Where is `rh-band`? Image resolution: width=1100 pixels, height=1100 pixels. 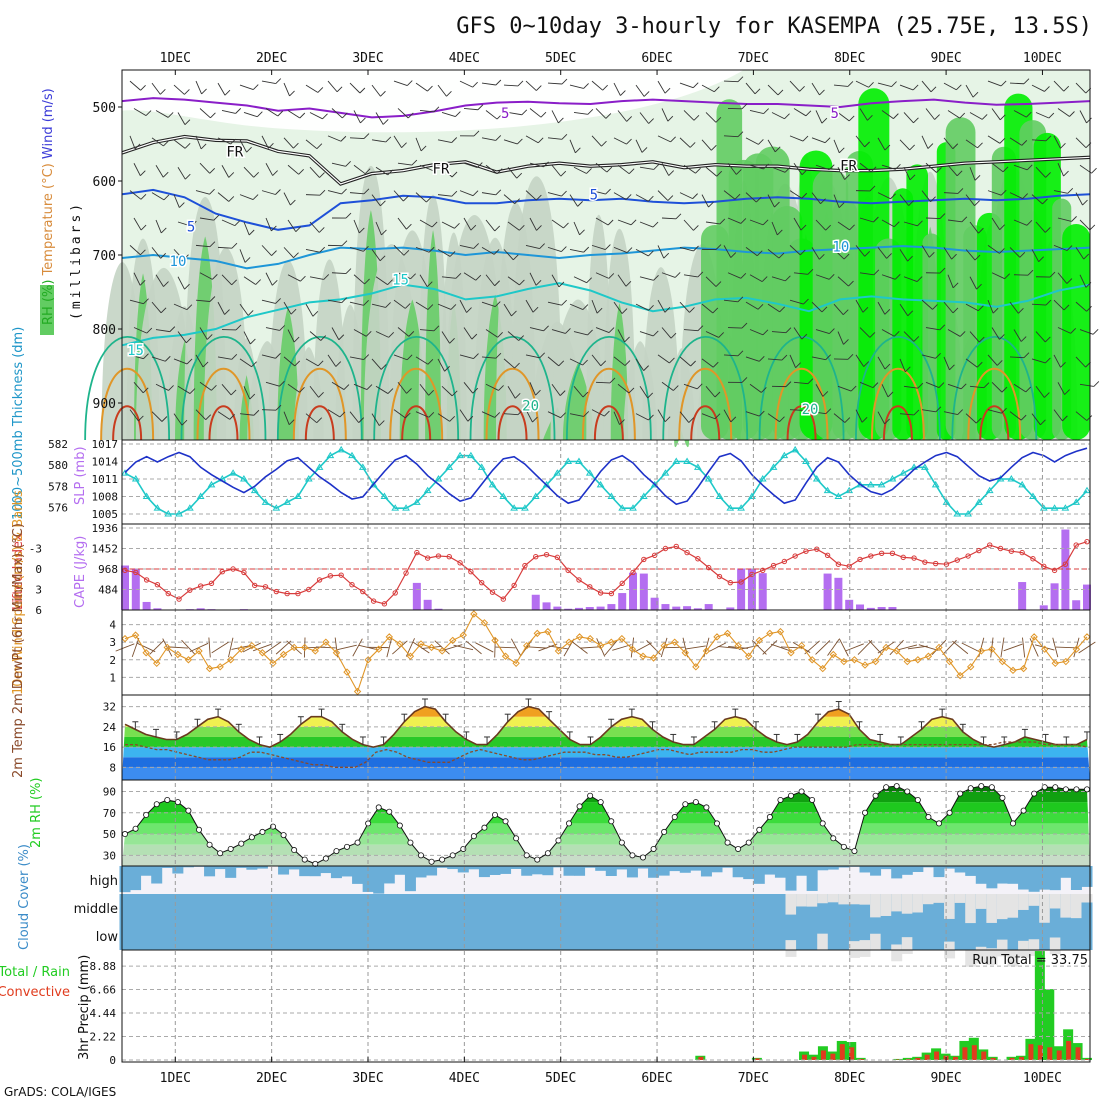
rh-band is located at coordinates (606, 850).